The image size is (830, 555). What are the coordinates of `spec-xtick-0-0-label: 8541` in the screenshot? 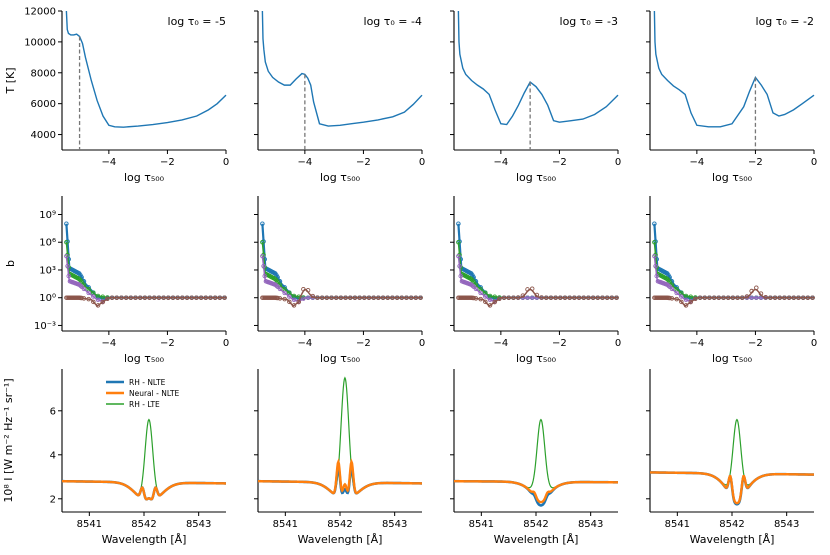 It's located at (89, 524).